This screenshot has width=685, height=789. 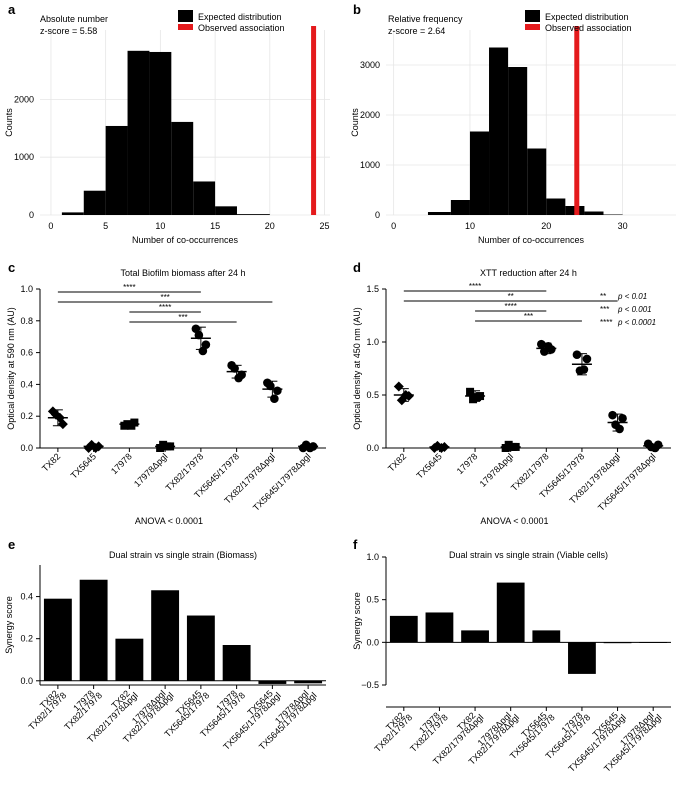 What do you see at coordinates (357, 267) in the screenshot?
I see `panel-label-d: d` at bounding box center [357, 267].